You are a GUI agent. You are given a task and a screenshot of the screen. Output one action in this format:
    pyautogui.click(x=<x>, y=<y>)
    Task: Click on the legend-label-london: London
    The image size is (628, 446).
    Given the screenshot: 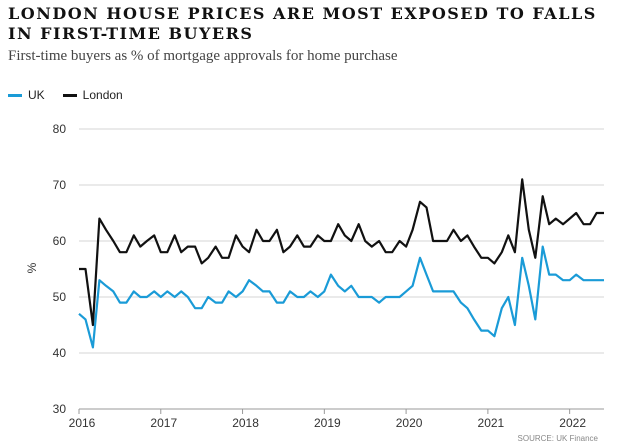 What is the action you would take?
    pyautogui.click(x=102, y=95)
    